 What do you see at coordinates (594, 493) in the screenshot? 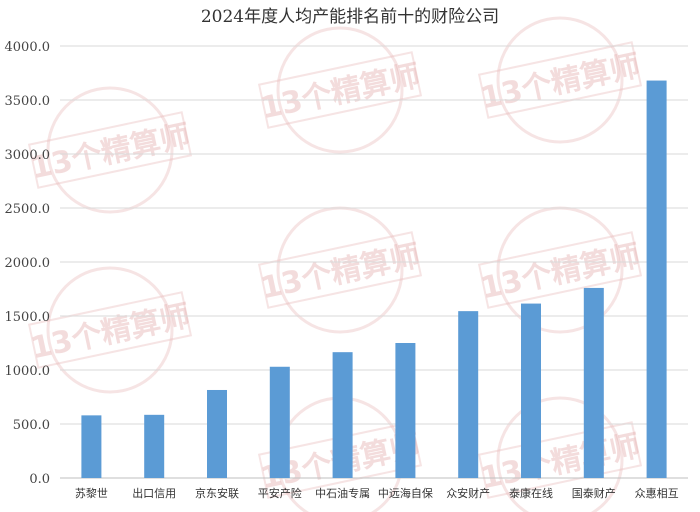
I see `x-tick-label: 国泰财产` at bounding box center [594, 493].